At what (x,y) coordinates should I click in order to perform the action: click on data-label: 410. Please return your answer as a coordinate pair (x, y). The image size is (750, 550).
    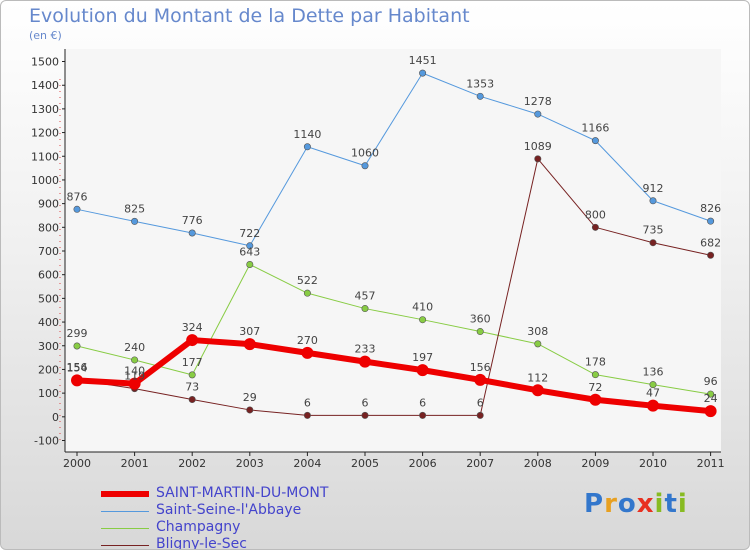
    Looking at the image, I should click on (422, 307).